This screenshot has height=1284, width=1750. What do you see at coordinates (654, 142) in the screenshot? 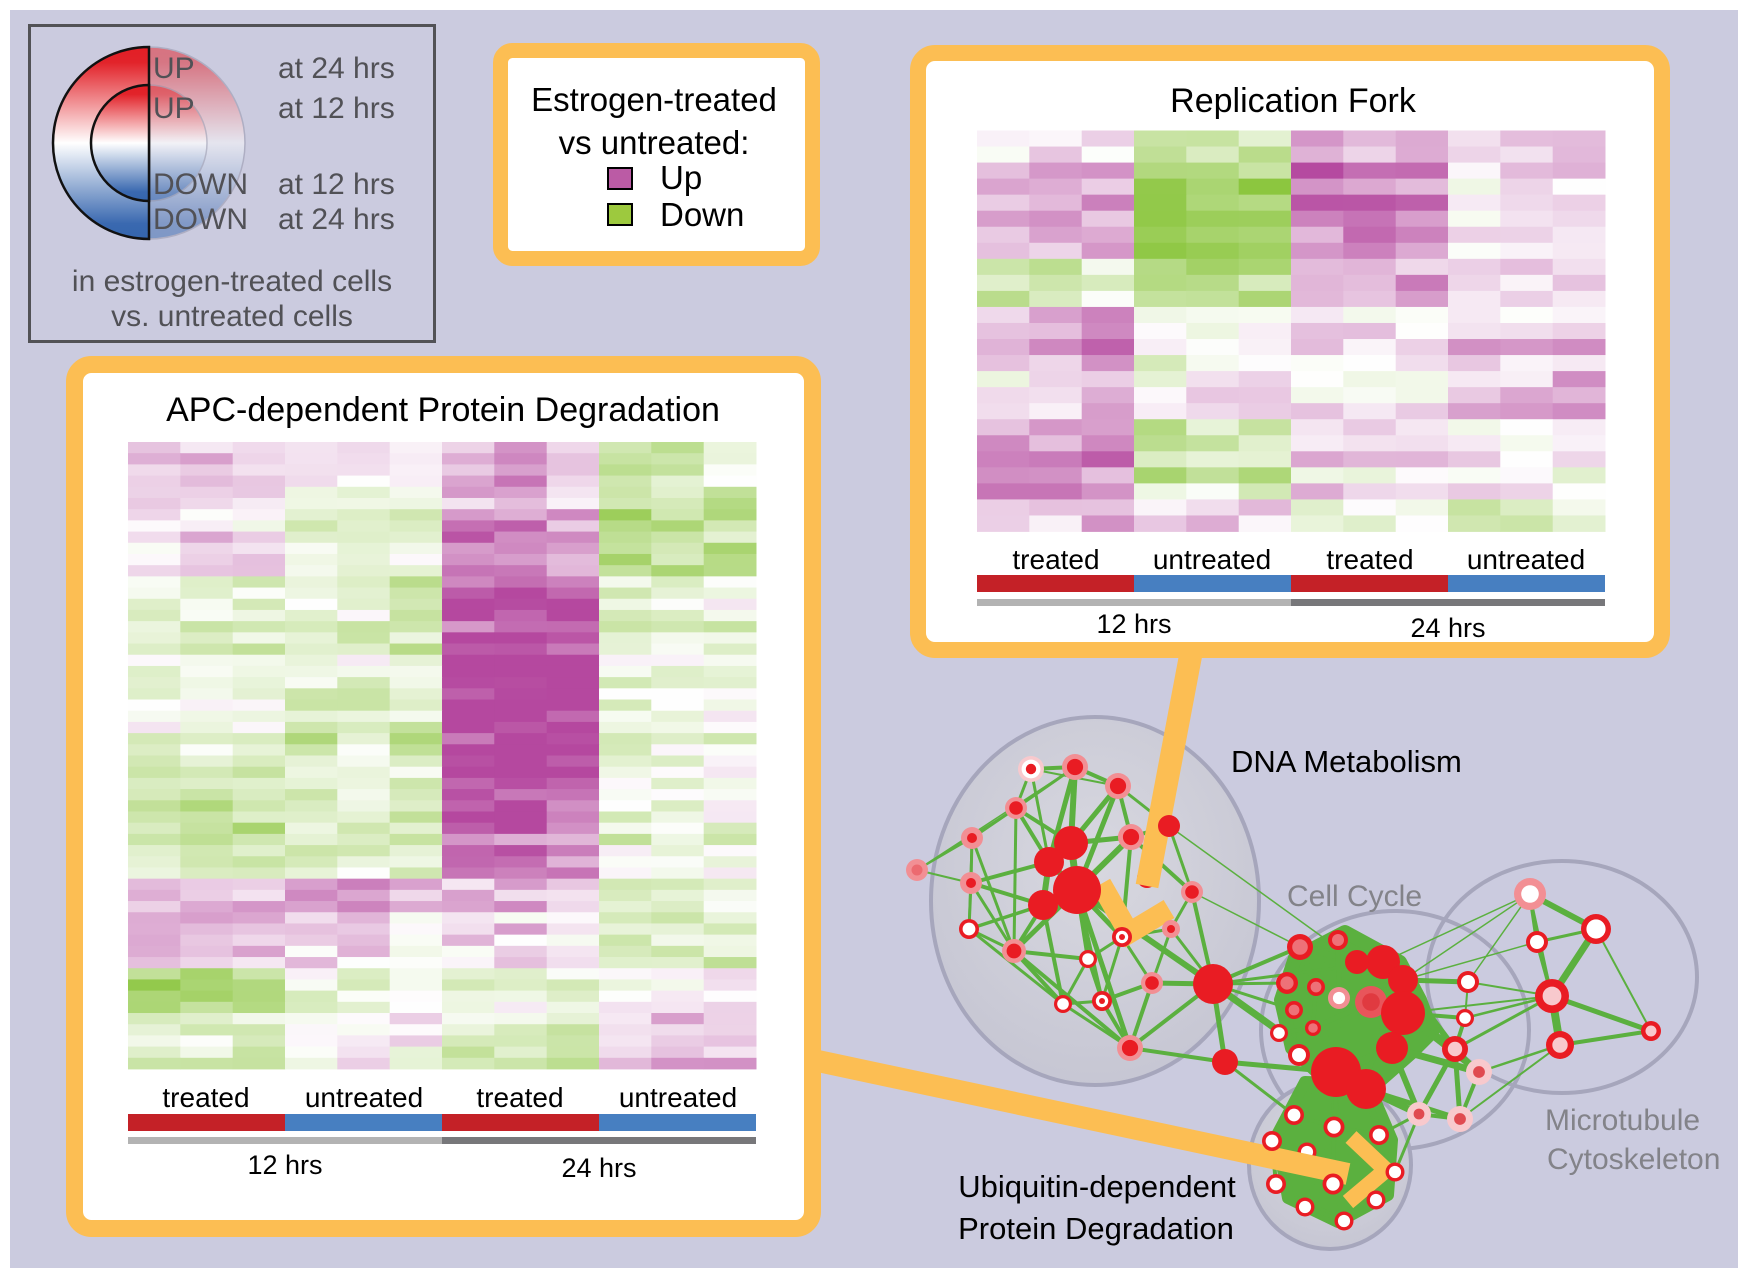
I see `svg-text: vs untreated:` at bounding box center [654, 142].